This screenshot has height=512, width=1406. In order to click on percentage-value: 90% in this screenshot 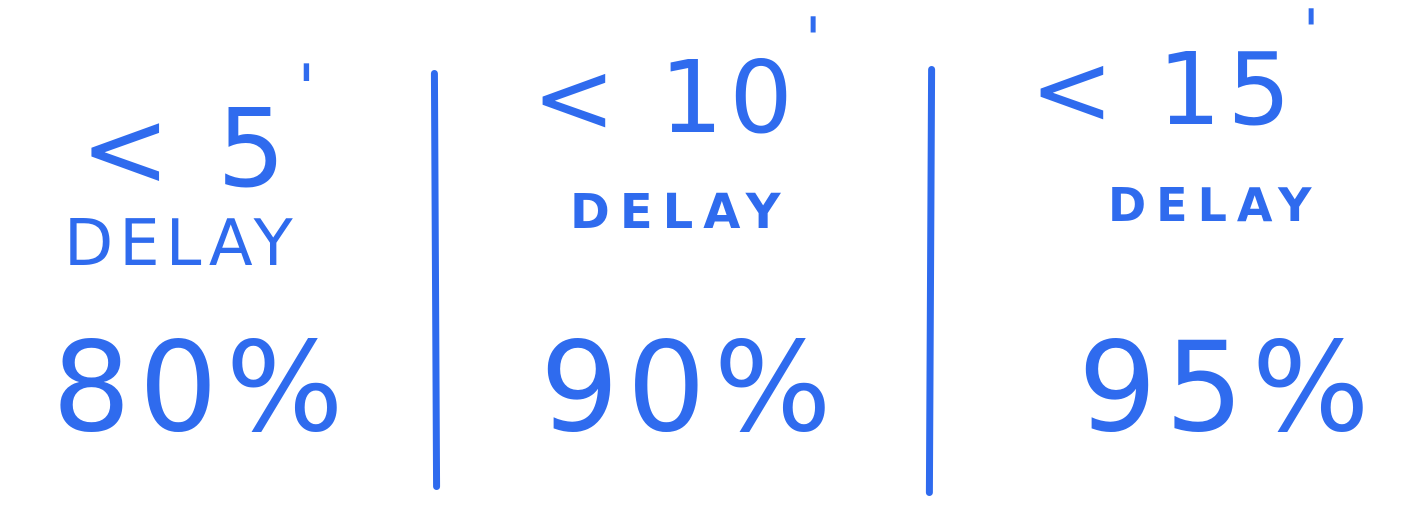, I will do `click(690, 388)`.